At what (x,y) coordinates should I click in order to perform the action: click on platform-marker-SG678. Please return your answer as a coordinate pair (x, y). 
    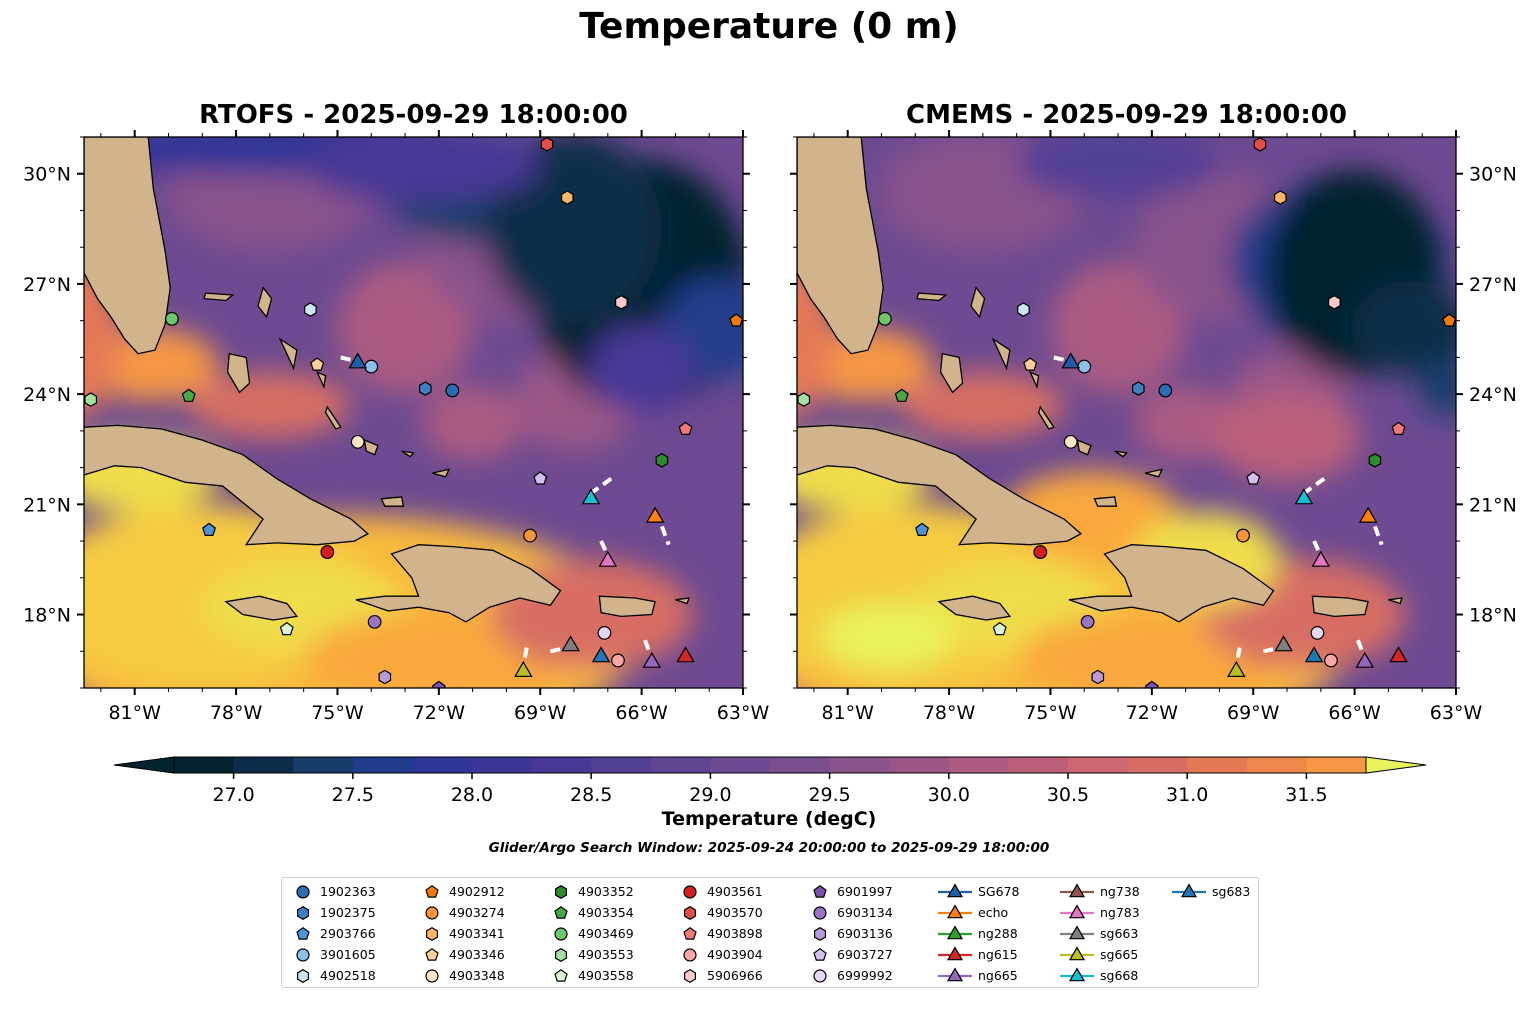
    Looking at the image, I should click on (358, 360).